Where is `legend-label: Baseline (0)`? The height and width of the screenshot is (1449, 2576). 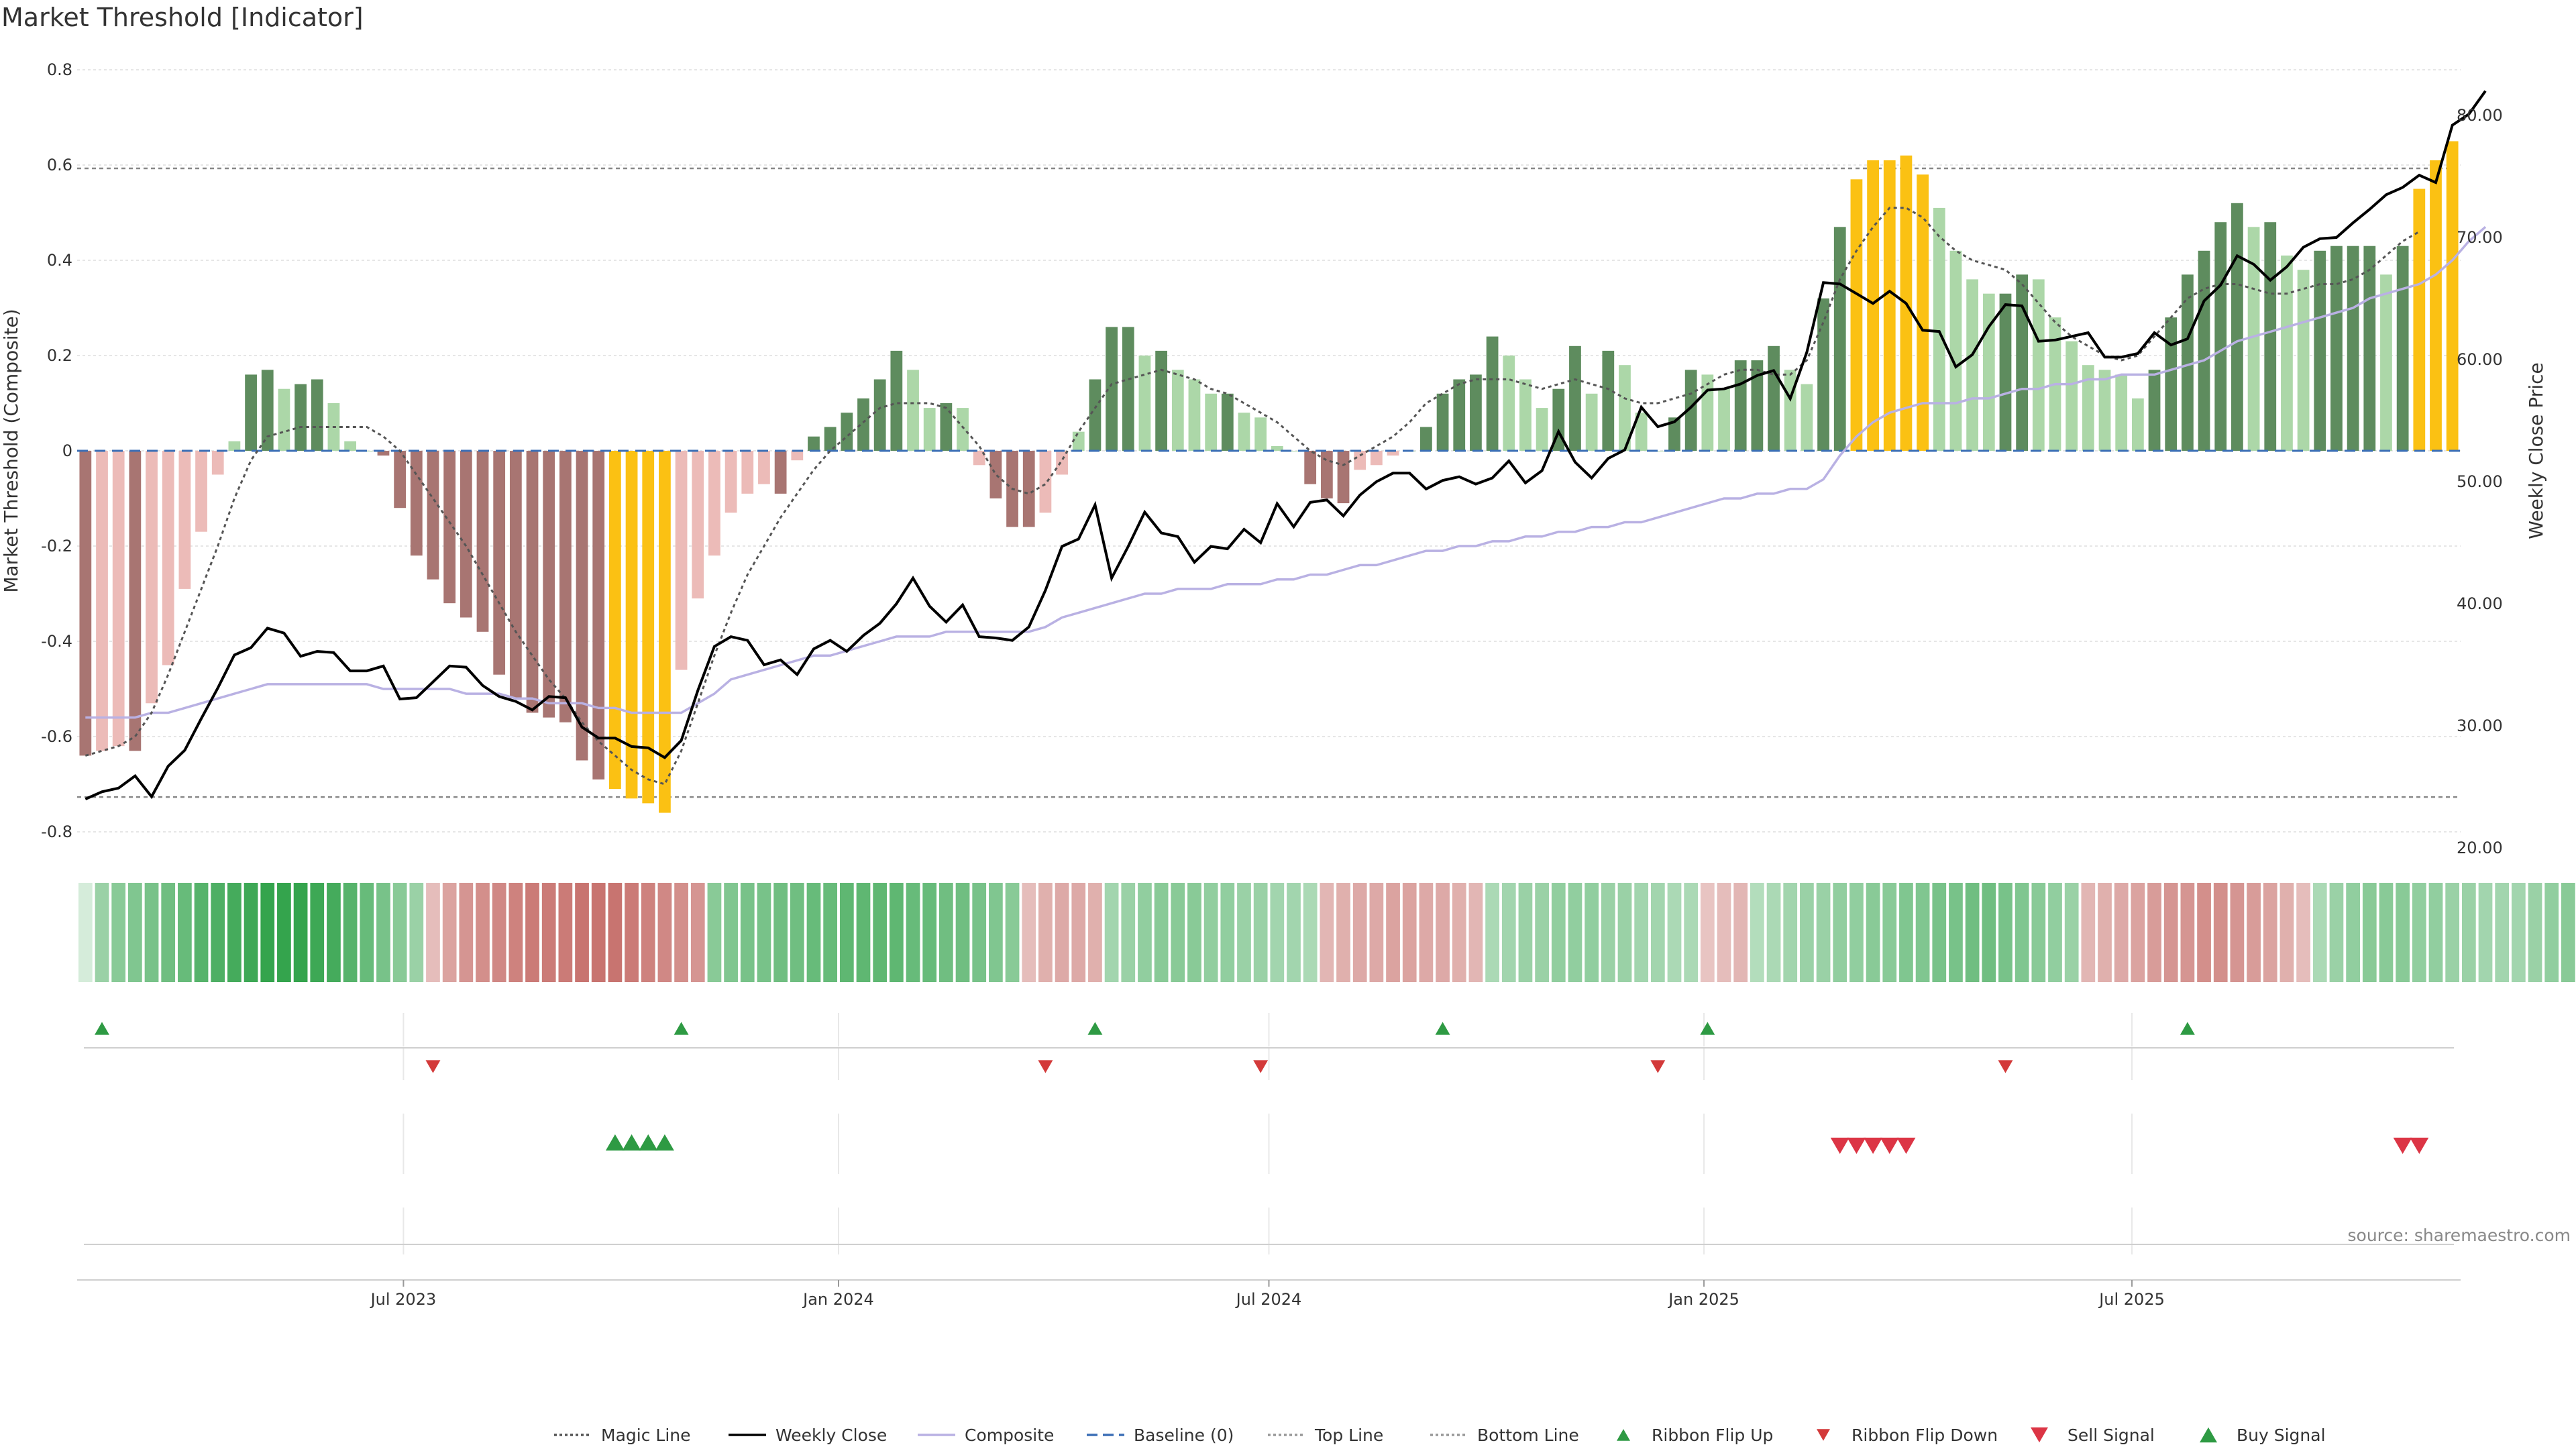 legend-label: Baseline (0) is located at coordinates (1184, 1435).